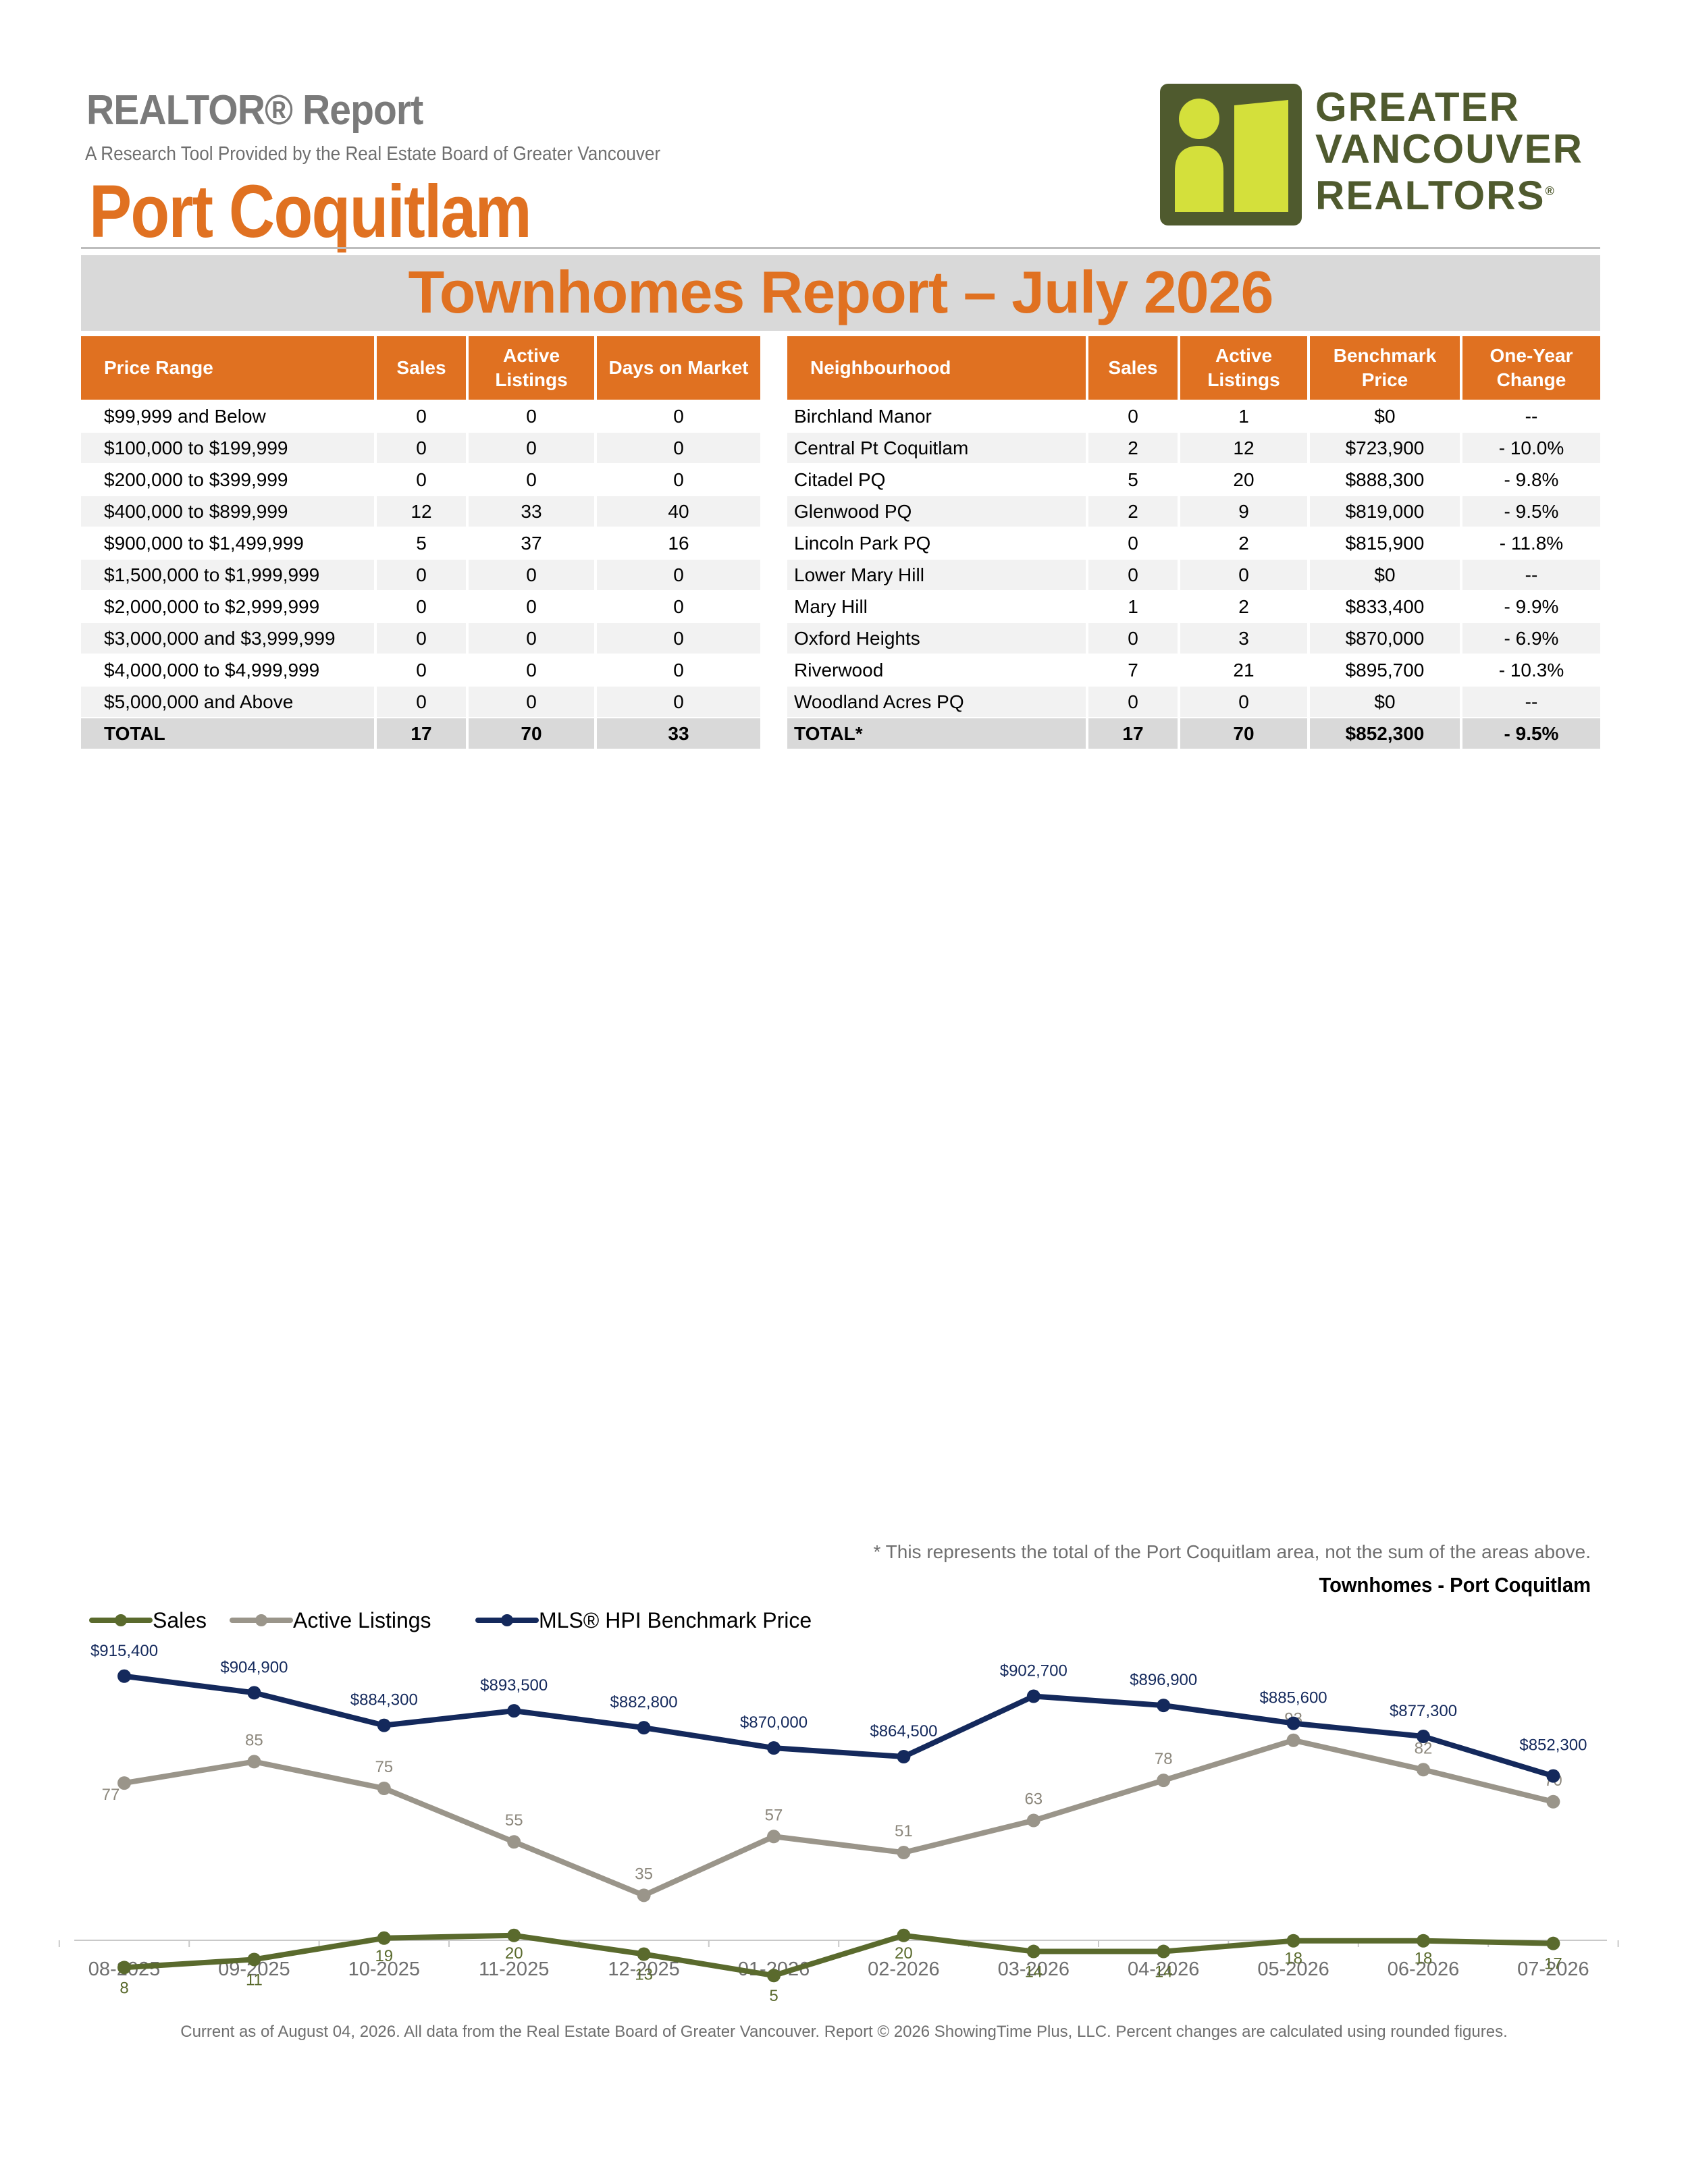 This screenshot has width=1688, height=2184. What do you see at coordinates (644, 1874) in the screenshot?
I see `data-label: 35` at bounding box center [644, 1874].